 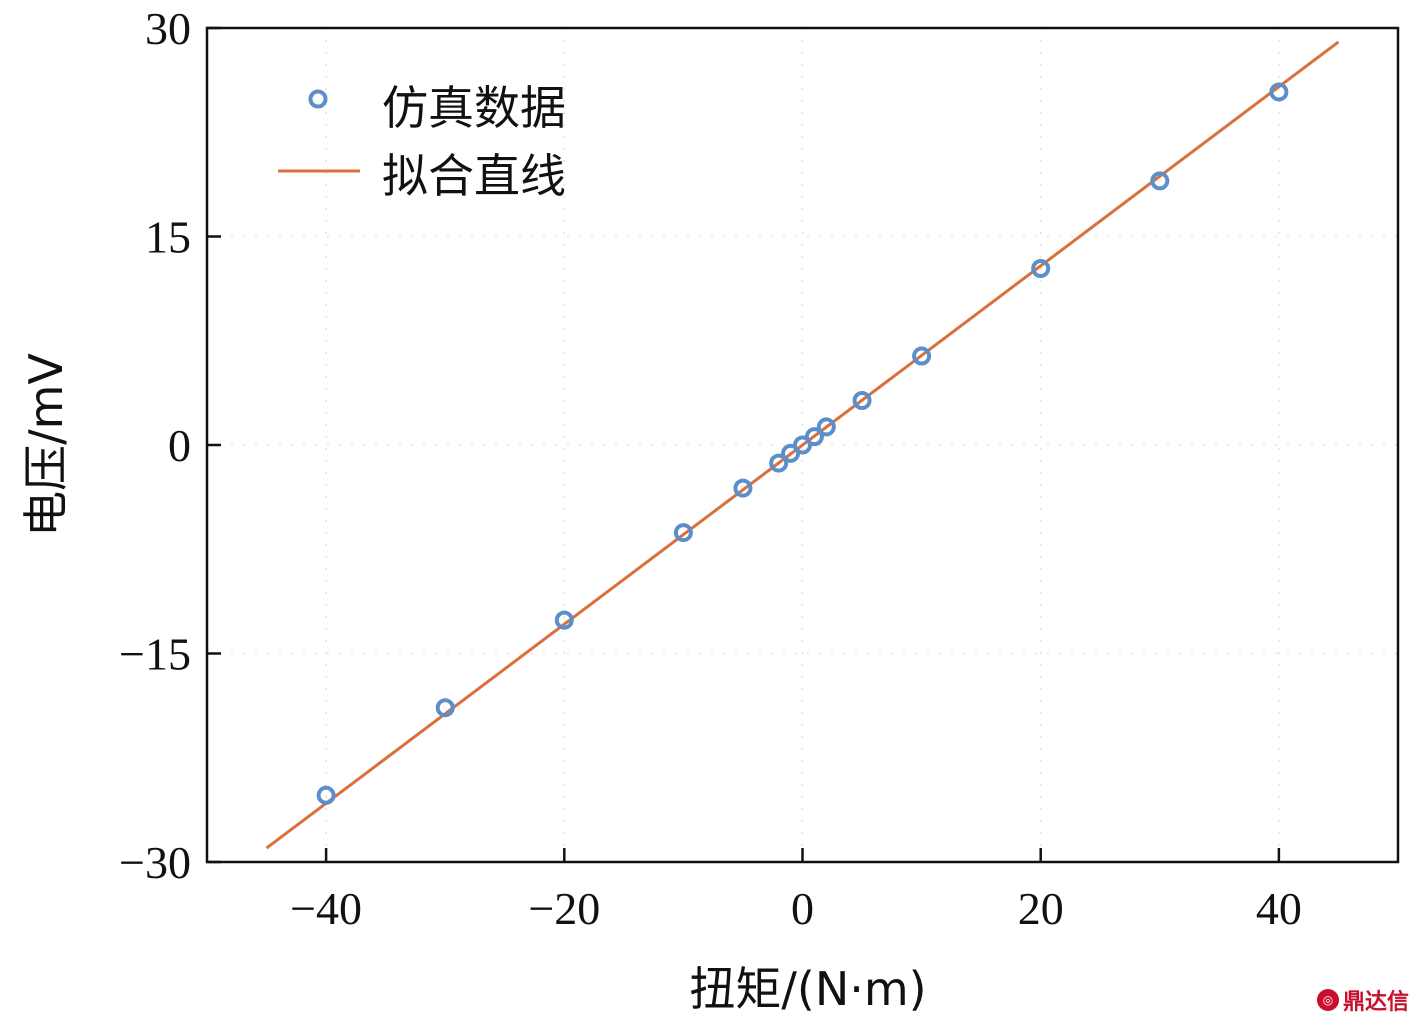 I want to click on x-axis-title: 扭矩/(N·m), so click(x=807, y=989).